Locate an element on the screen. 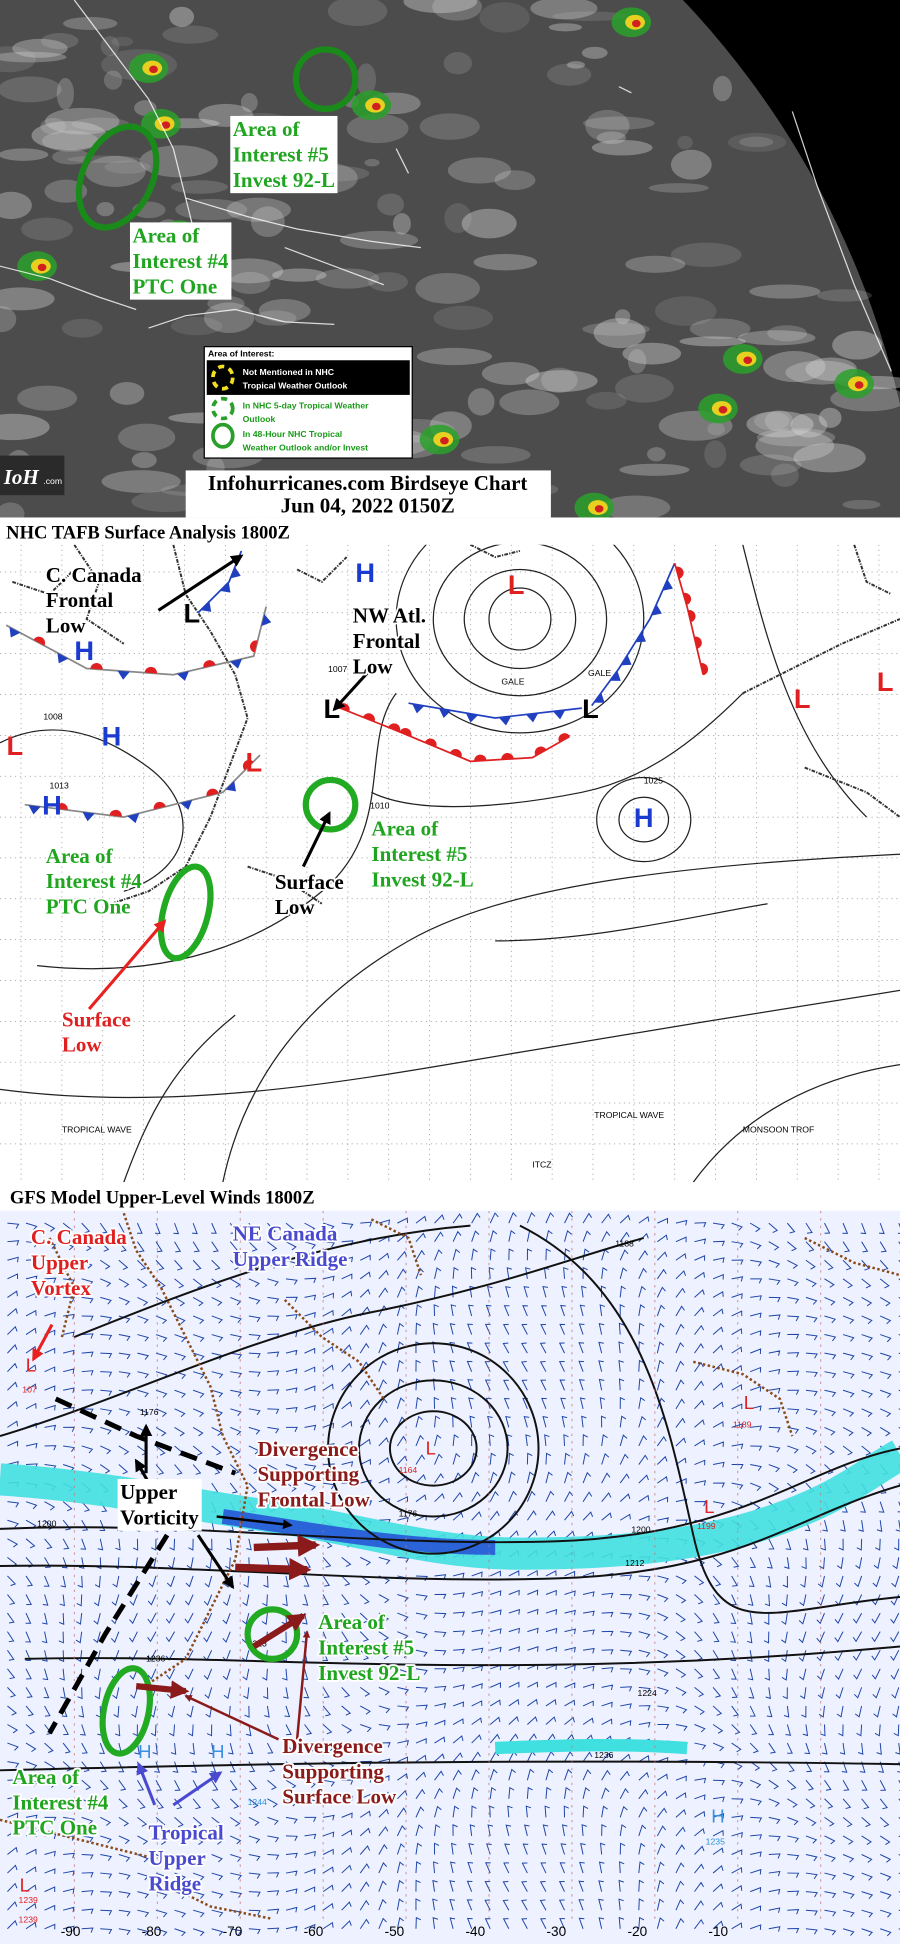 Image resolution: width=900 pixels, height=1944 pixels. label-background is located at coordinates (284, 154).